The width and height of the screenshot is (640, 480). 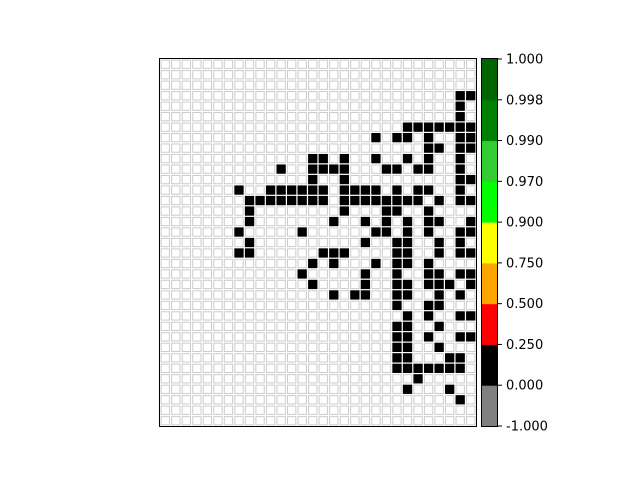 I want to click on colorbar-tick-label: 0.990, so click(x=524, y=141).